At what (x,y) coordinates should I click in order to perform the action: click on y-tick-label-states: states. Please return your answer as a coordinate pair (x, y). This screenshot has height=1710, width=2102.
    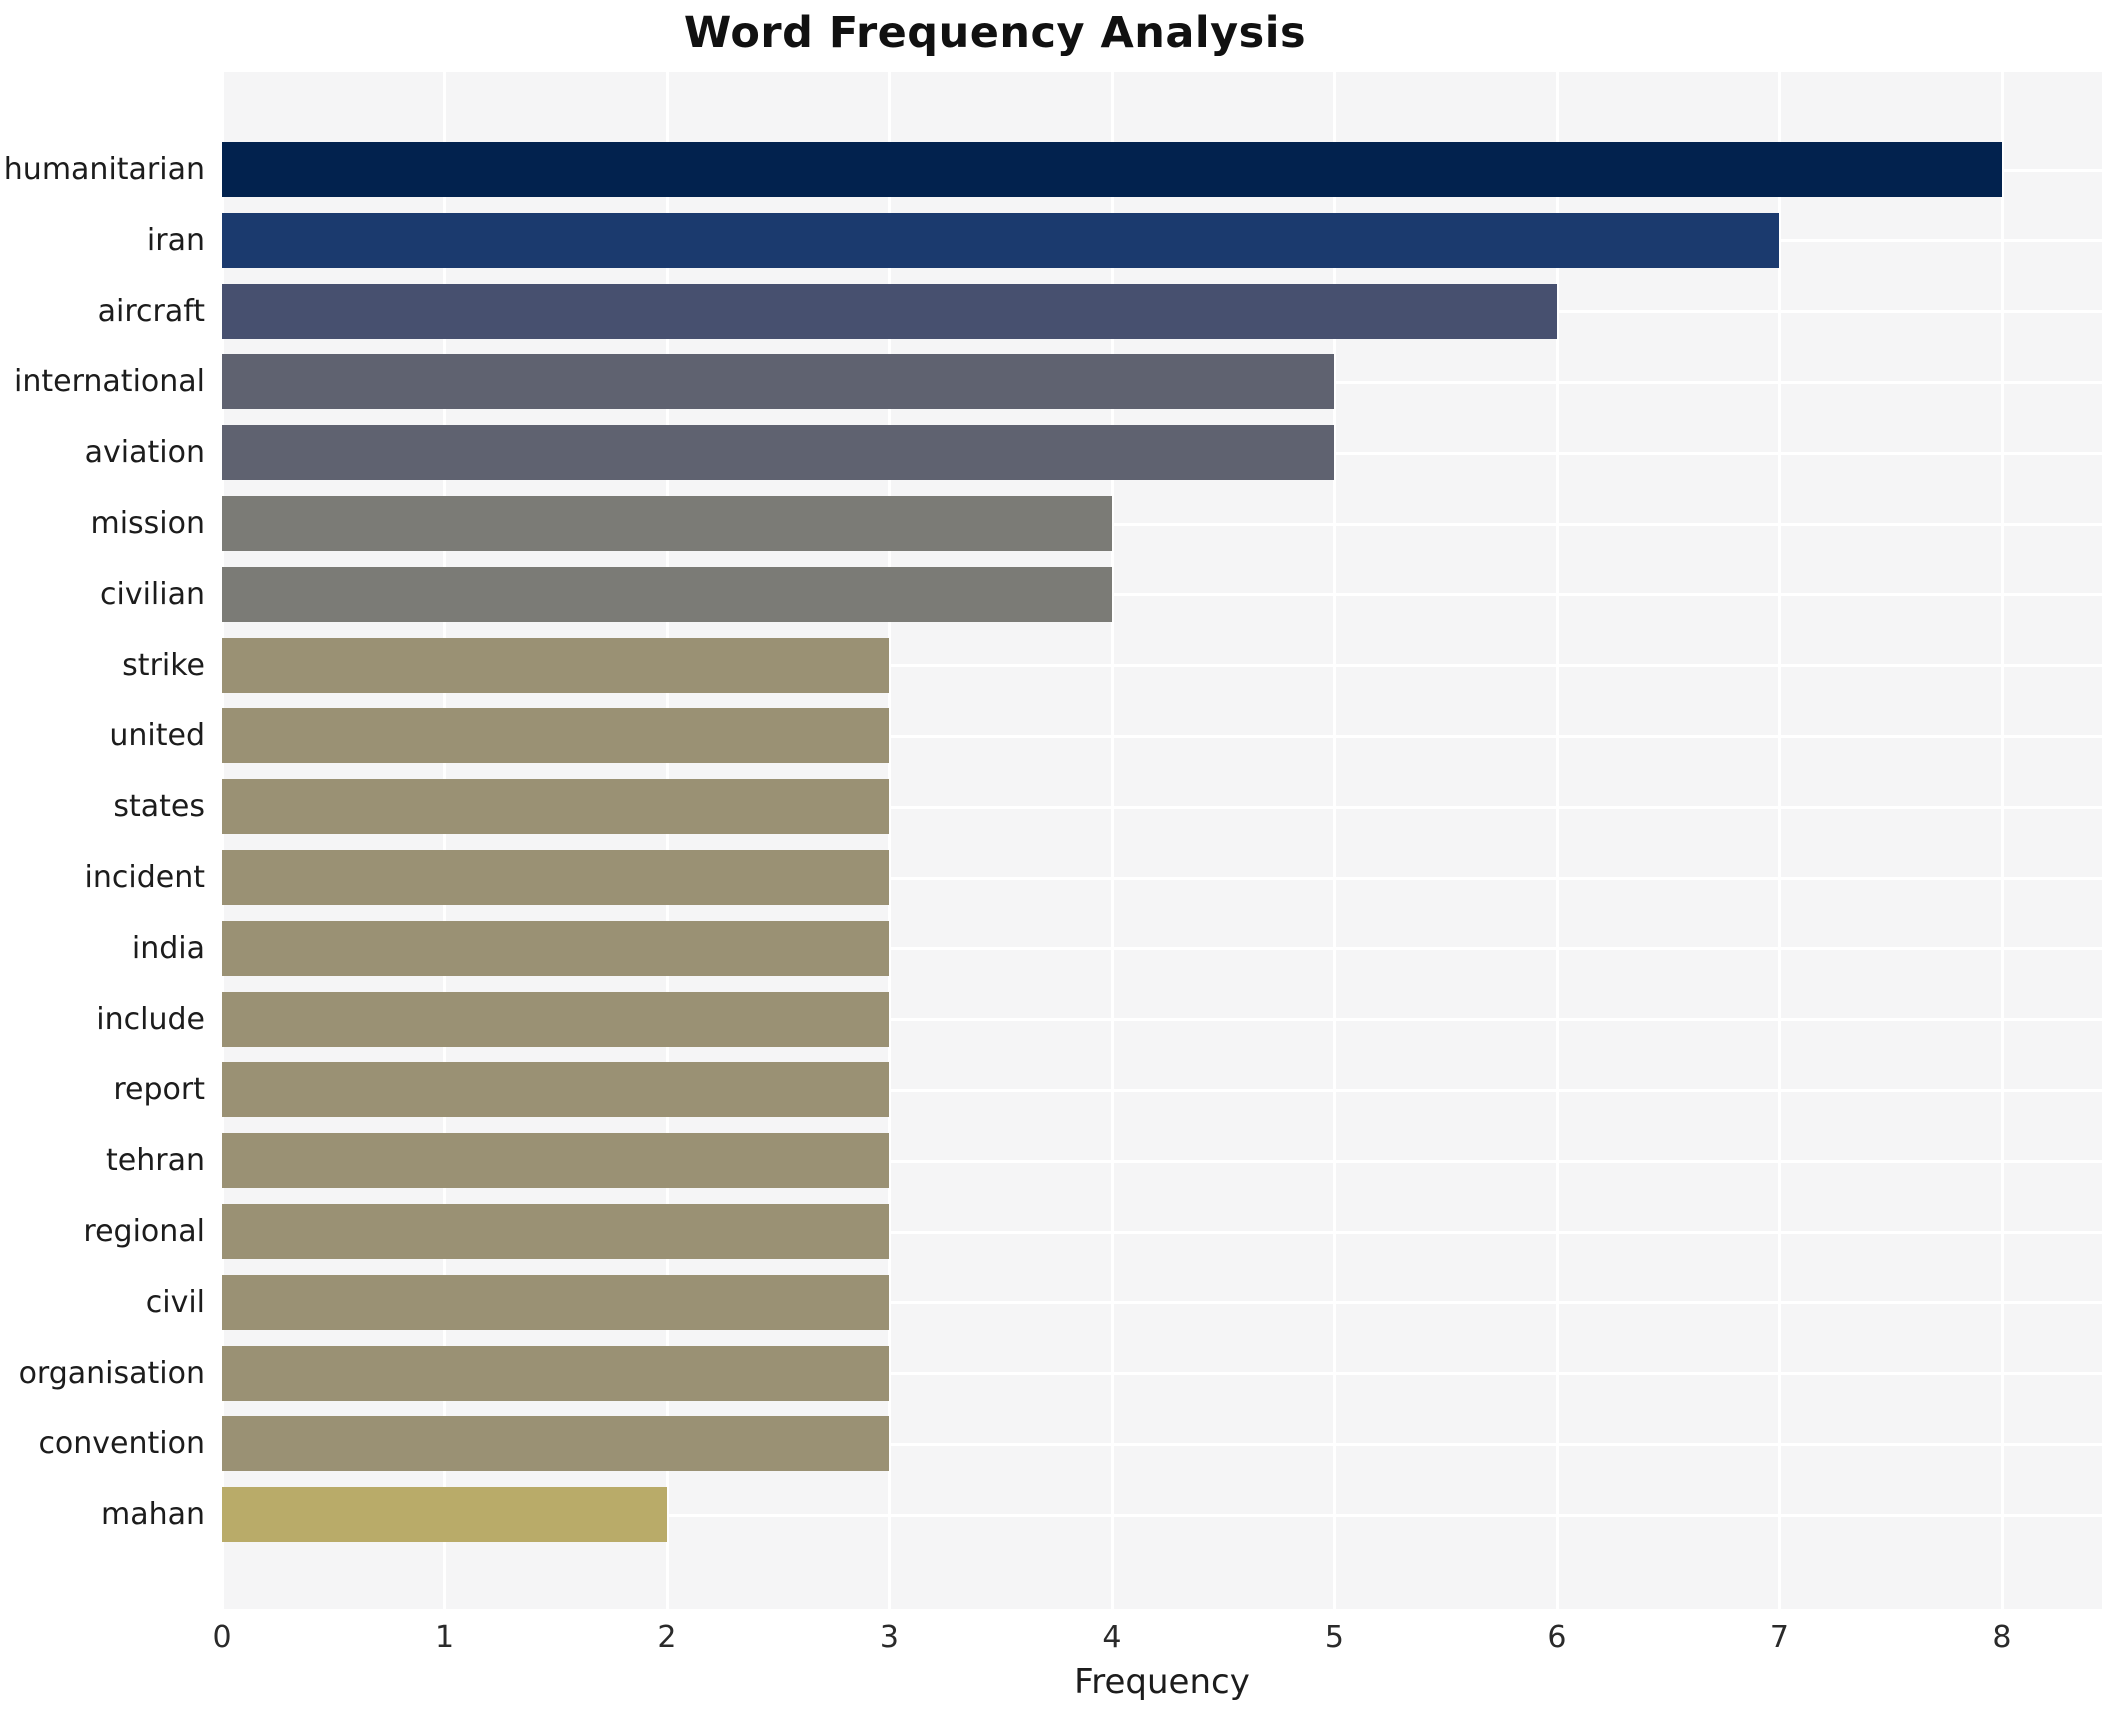
    Looking at the image, I should click on (159, 807).